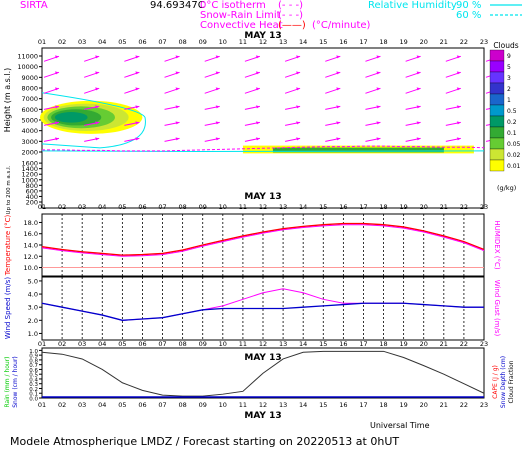  Describe the element at coordinates (263, 239) in the screenshot. I see `temperature-series` at that location.